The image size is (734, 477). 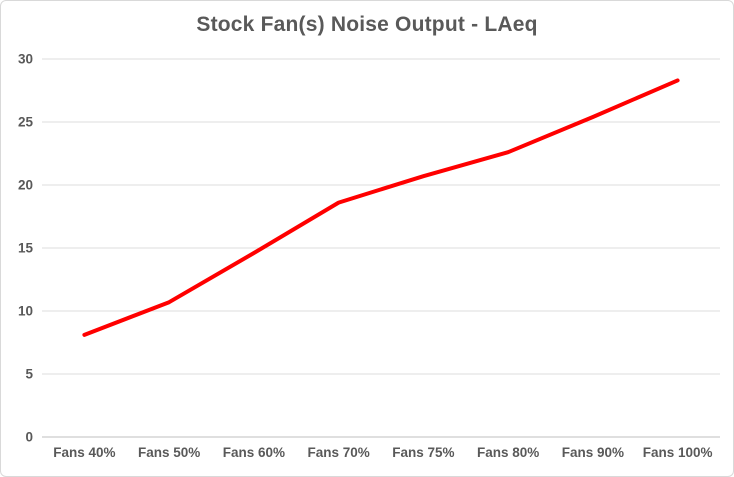 I want to click on y-tick-label: 10, so click(x=25, y=311).